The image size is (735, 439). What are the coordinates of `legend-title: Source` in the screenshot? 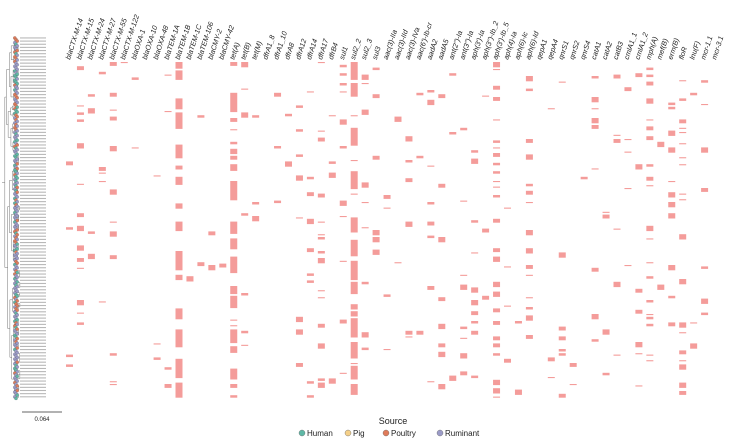 It's located at (393, 421).